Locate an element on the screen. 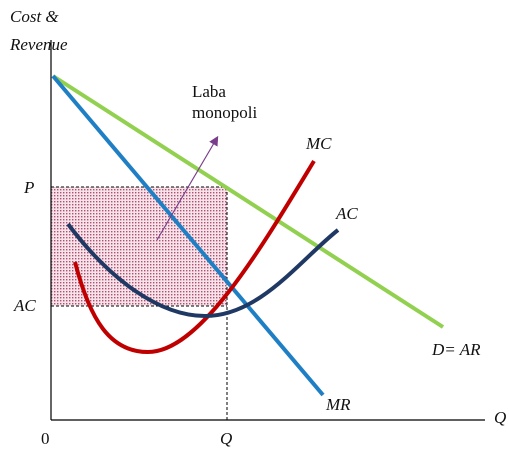  profit-area is located at coordinates (139, 246).